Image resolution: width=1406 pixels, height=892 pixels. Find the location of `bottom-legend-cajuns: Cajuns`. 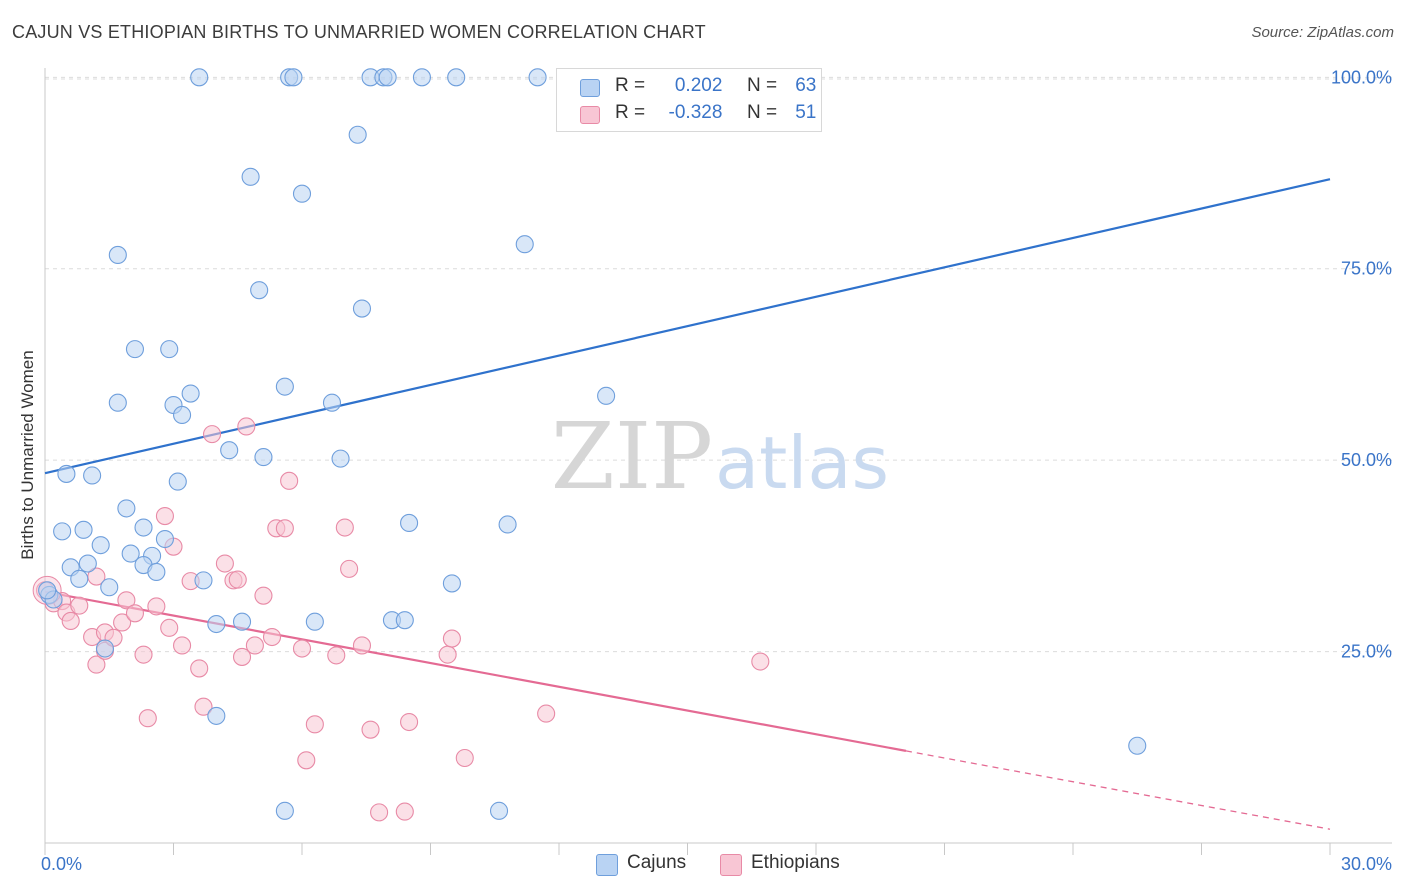

bottom-legend-cajuns: Cajuns is located at coordinates (651, 864).